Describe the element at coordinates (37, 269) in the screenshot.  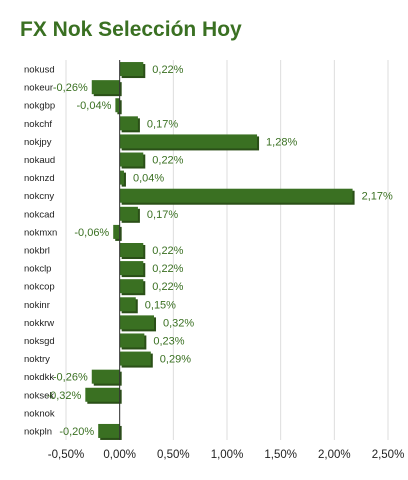
I see `category-label: nokclp` at that location.